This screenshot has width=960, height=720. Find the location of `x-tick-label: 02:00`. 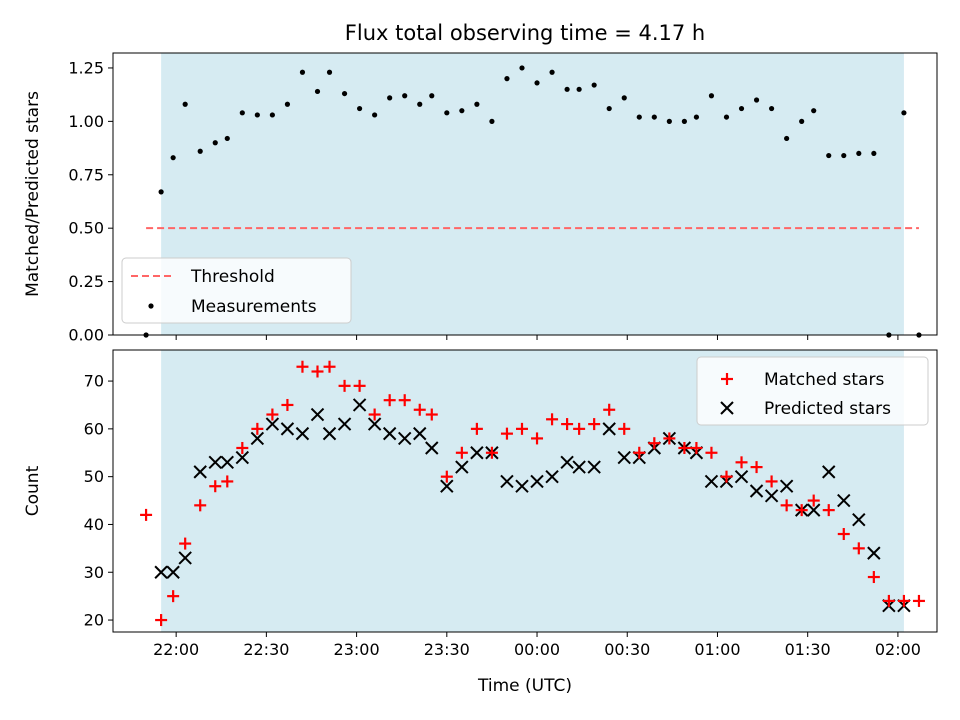

x-tick-label: 02:00 is located at coordinates (898, 649).